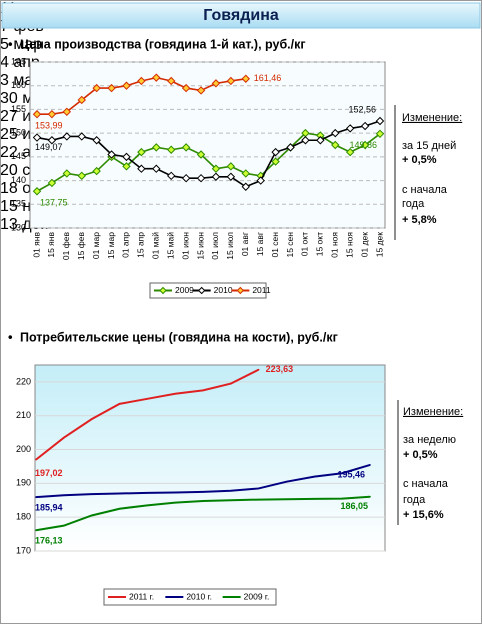 The height and width of the screenshot is (624, 482). What do you see at coordinates (141, 245) in the screenshot?
I see `x-tick-label: 15 апр` at bounding box center [141, 245].